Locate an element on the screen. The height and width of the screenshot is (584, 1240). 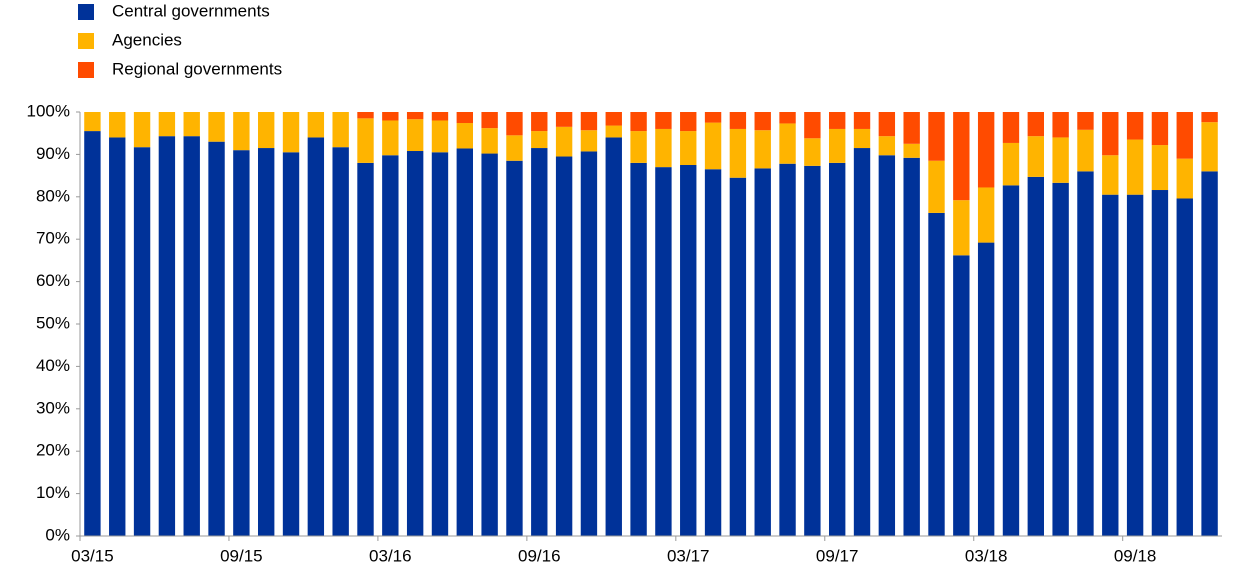
x-tick-label: 03/16 is located at coordinates (390, 555).